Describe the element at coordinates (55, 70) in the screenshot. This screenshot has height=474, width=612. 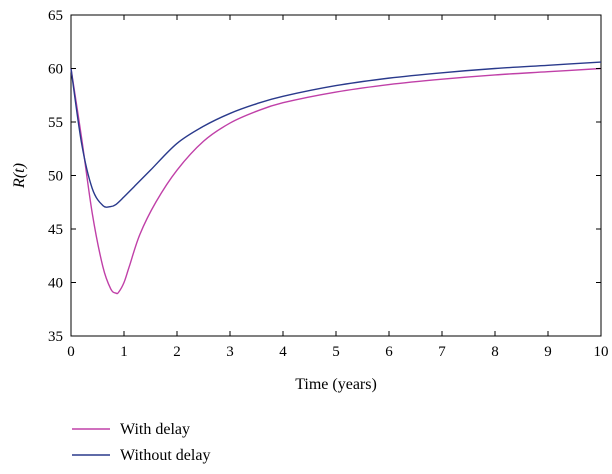
I see `y-tick-label: 60` at that location.